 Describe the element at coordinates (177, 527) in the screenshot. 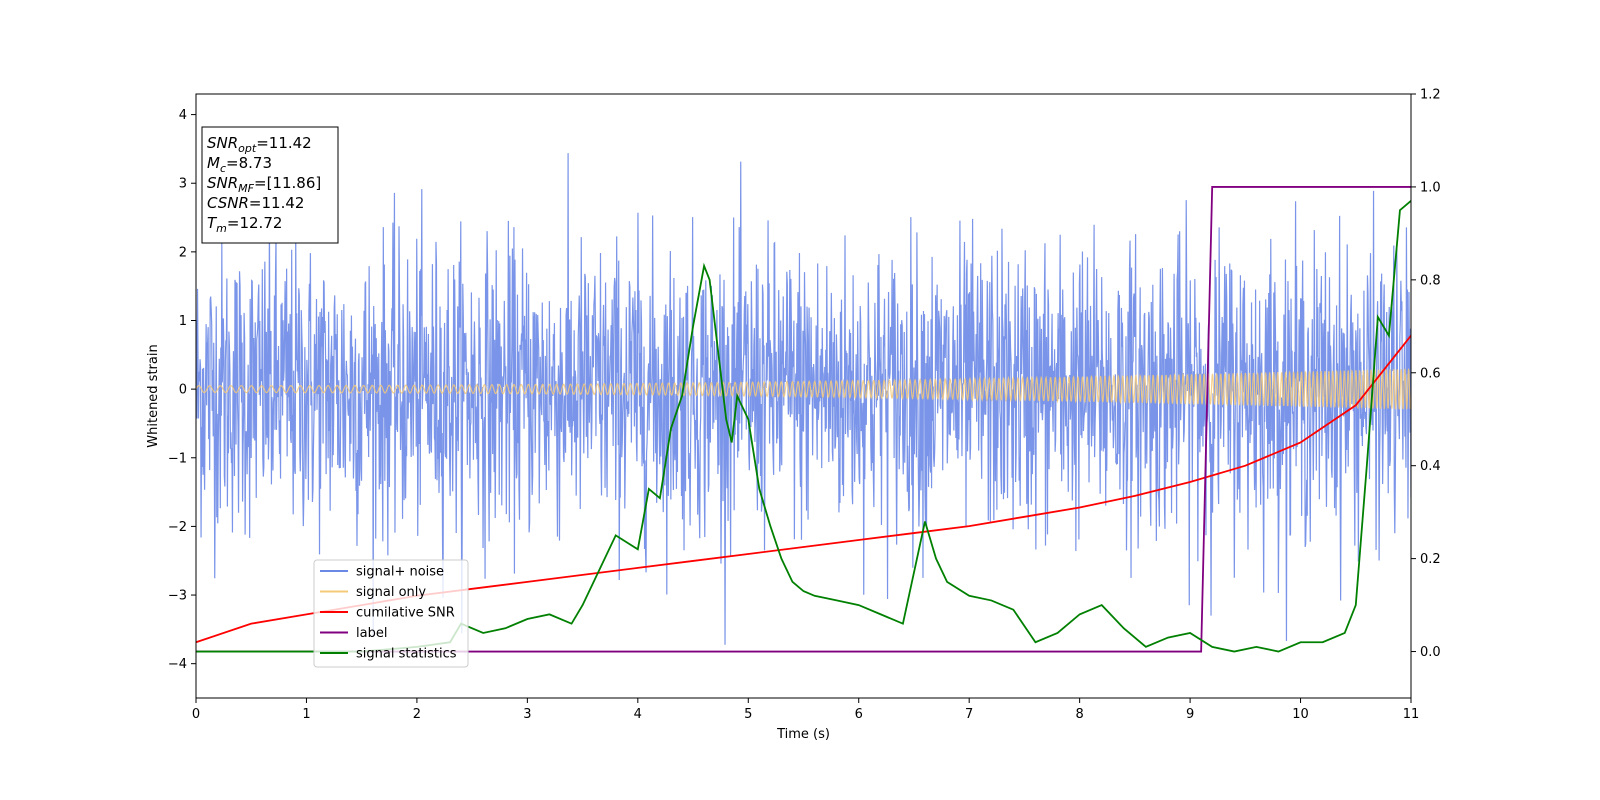

I see `y-tick-label: −2` at that location.